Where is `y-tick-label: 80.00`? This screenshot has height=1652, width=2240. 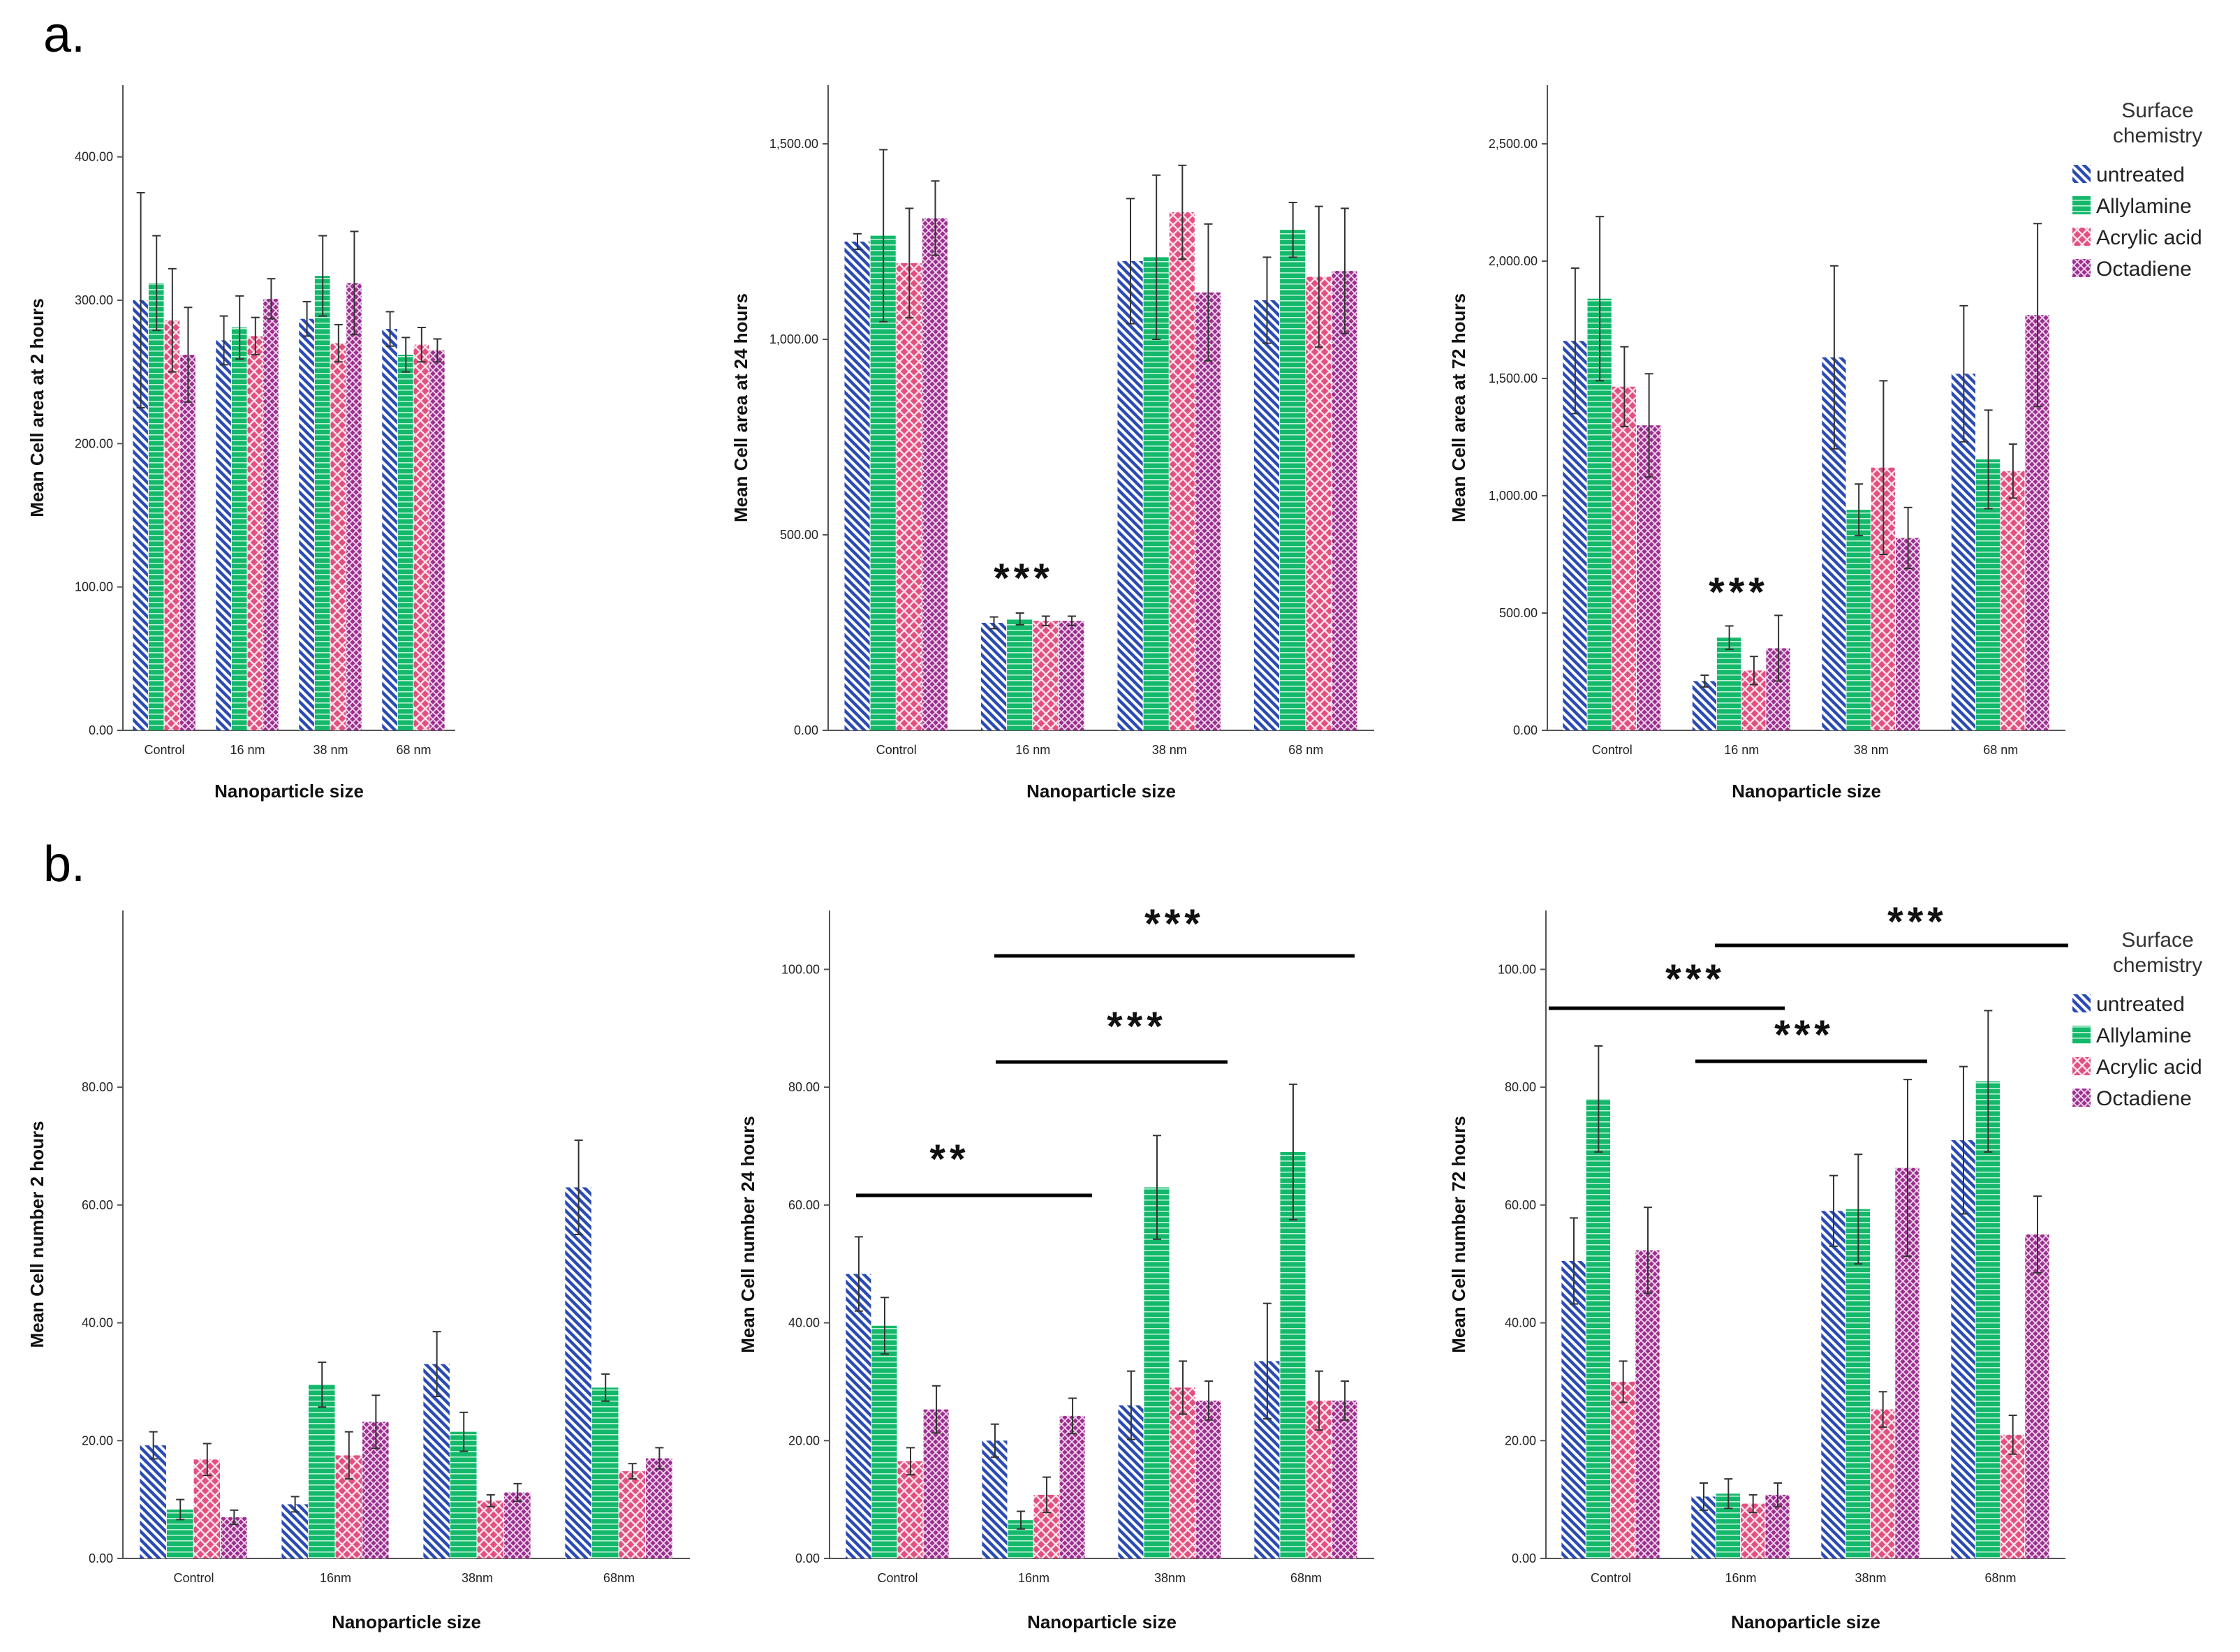
y-tick-label: 80.00 is located at coordinates (804, 1087).